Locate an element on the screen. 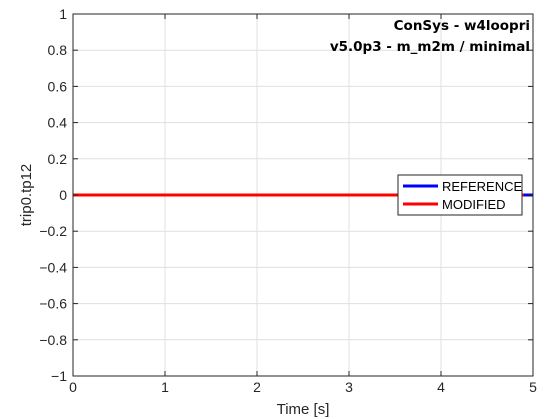  y-tick-label: 0.2 is located at coordinates (58, 159).